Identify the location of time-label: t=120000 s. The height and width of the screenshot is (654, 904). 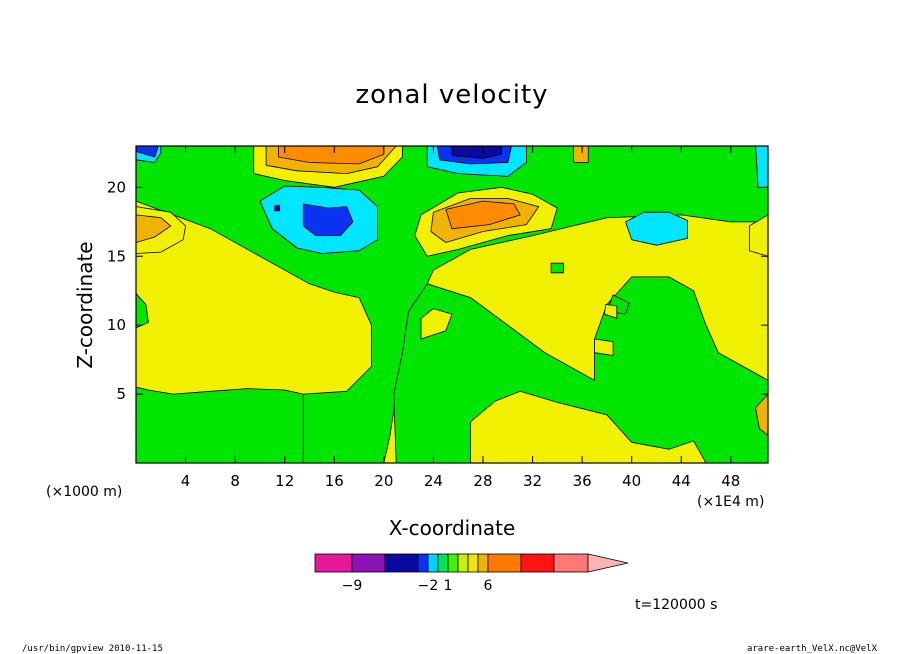
(676, 605).